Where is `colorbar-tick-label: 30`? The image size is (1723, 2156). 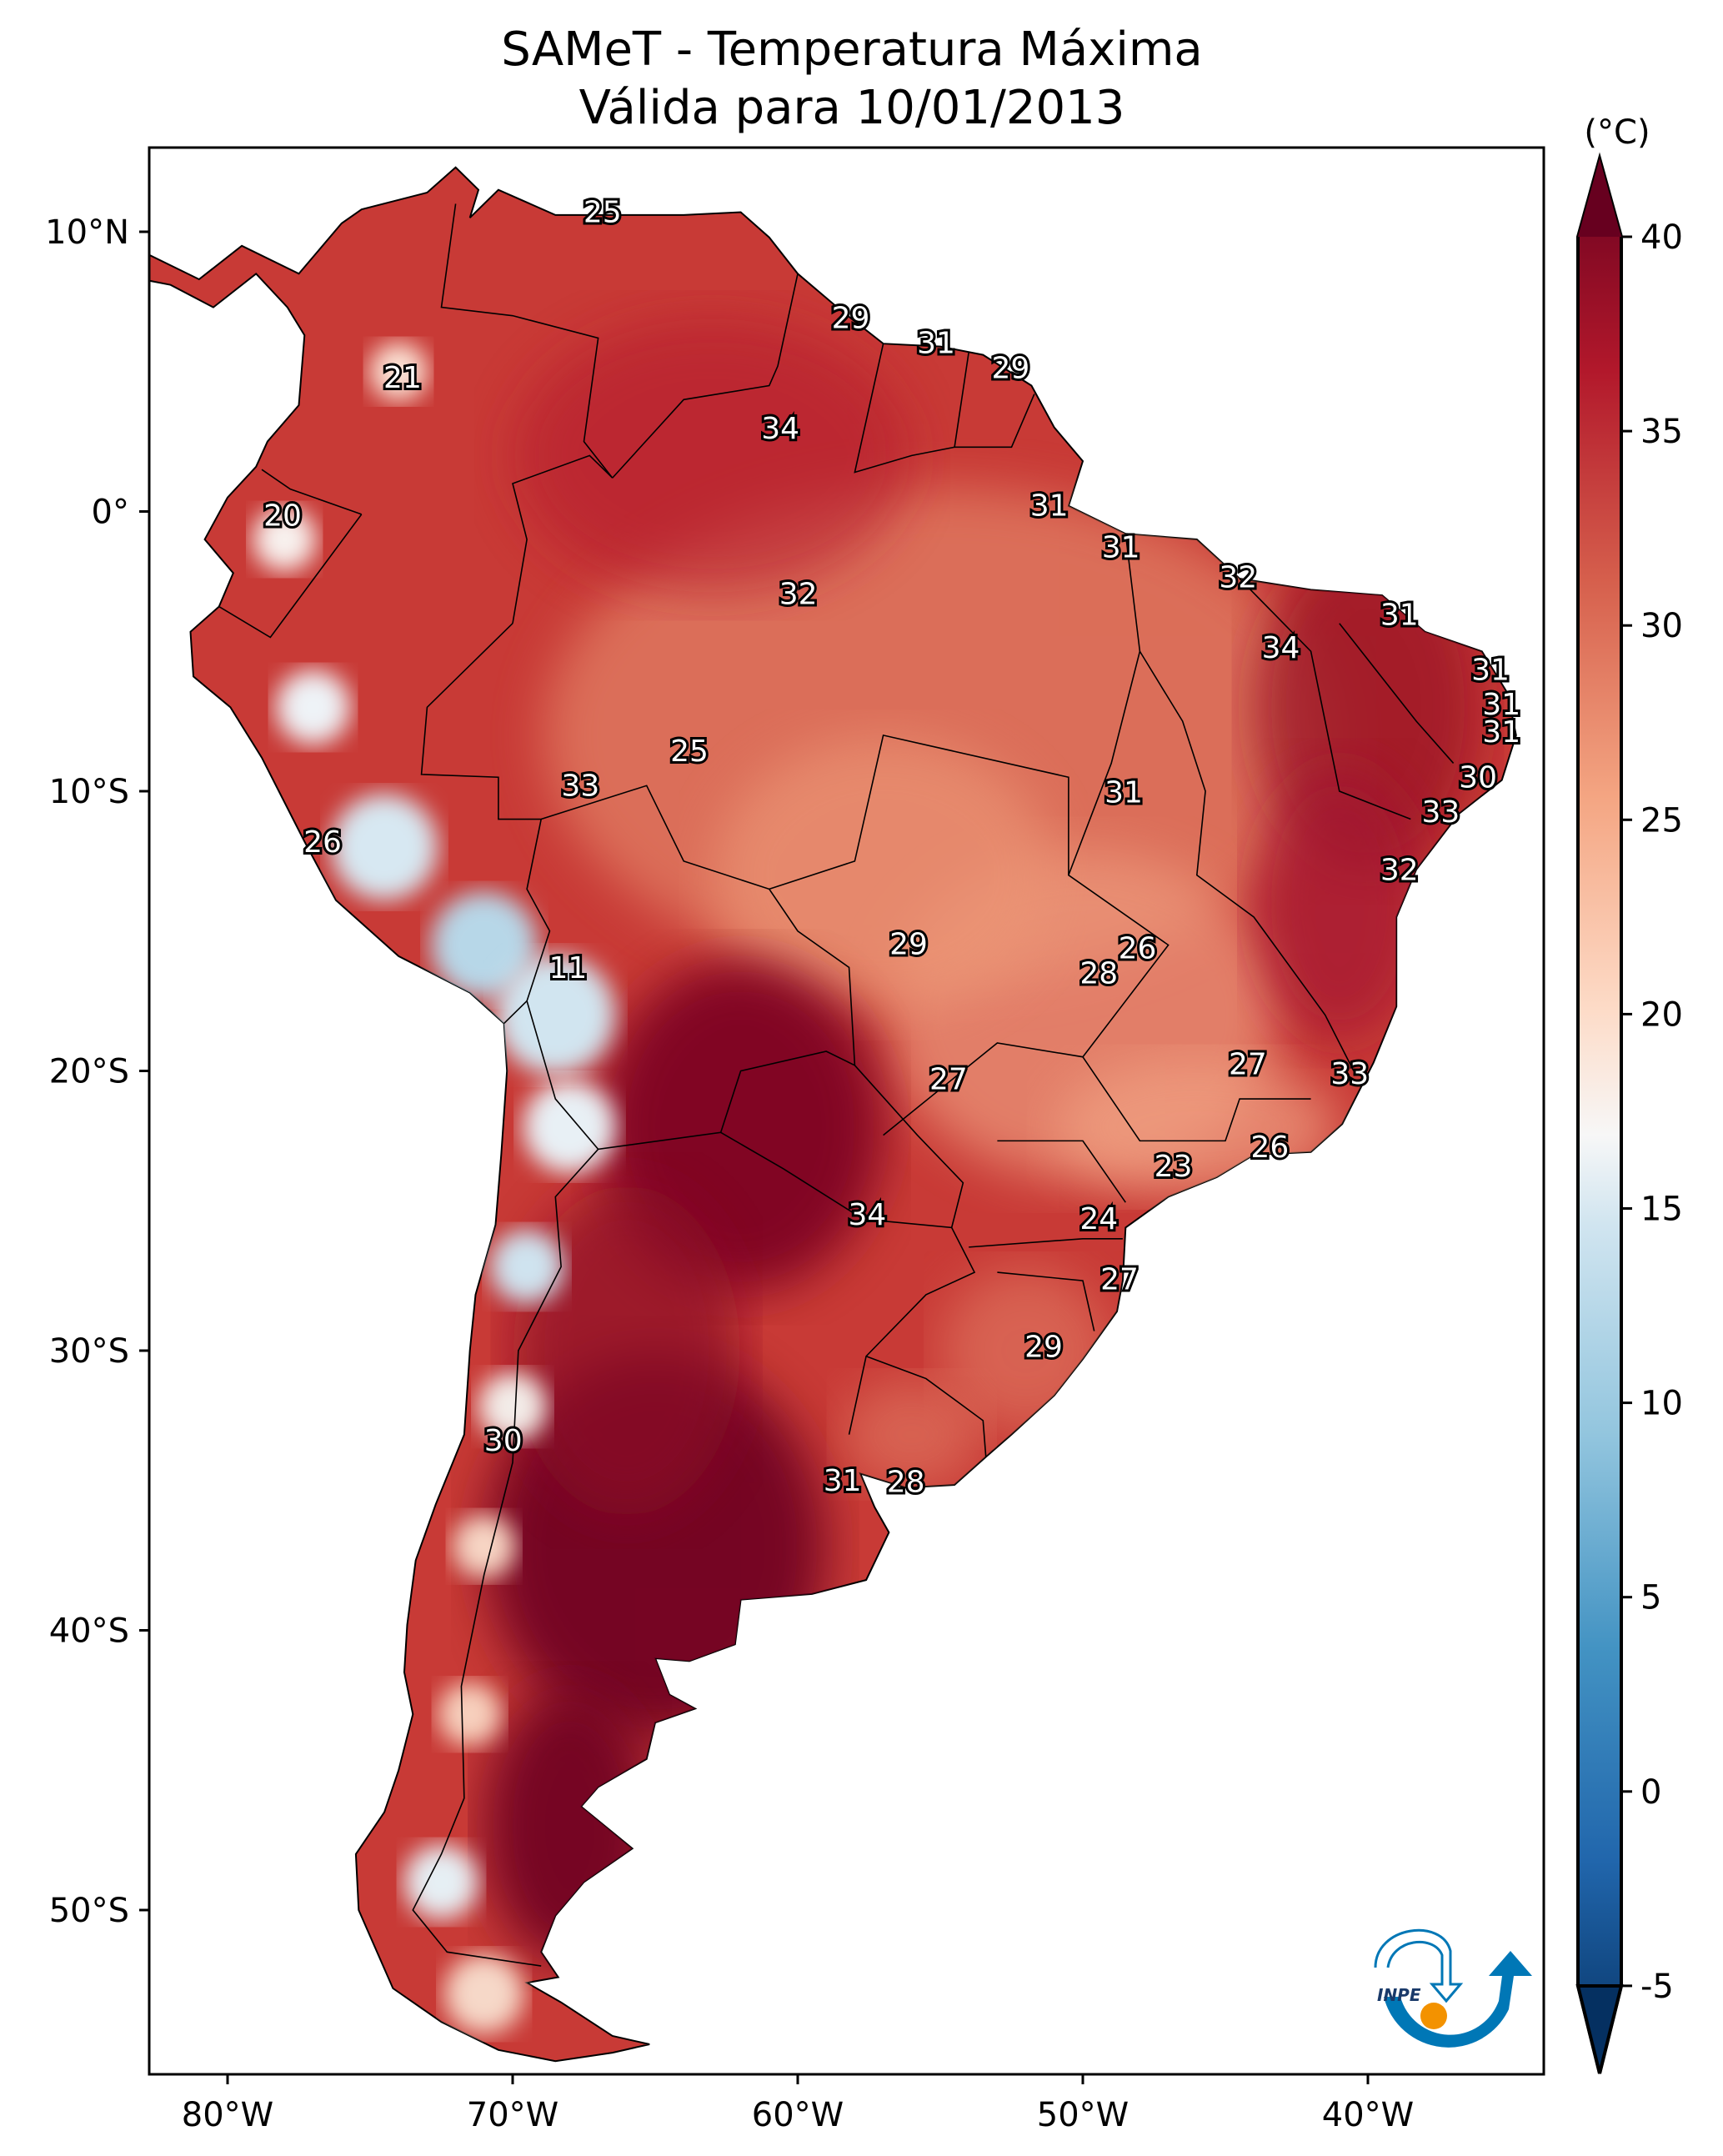 colorbar-tick-label: 30 is located at coordinates (1661, 626).